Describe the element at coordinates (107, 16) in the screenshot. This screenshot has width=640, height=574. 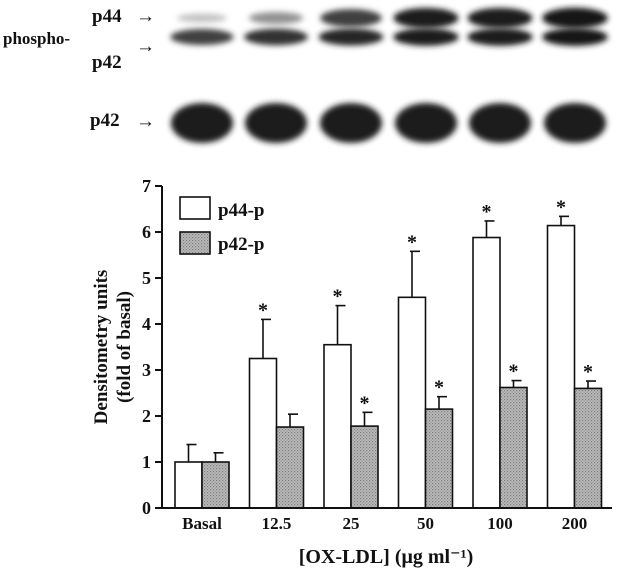
I see `blot-label-p44: p44` at that location.